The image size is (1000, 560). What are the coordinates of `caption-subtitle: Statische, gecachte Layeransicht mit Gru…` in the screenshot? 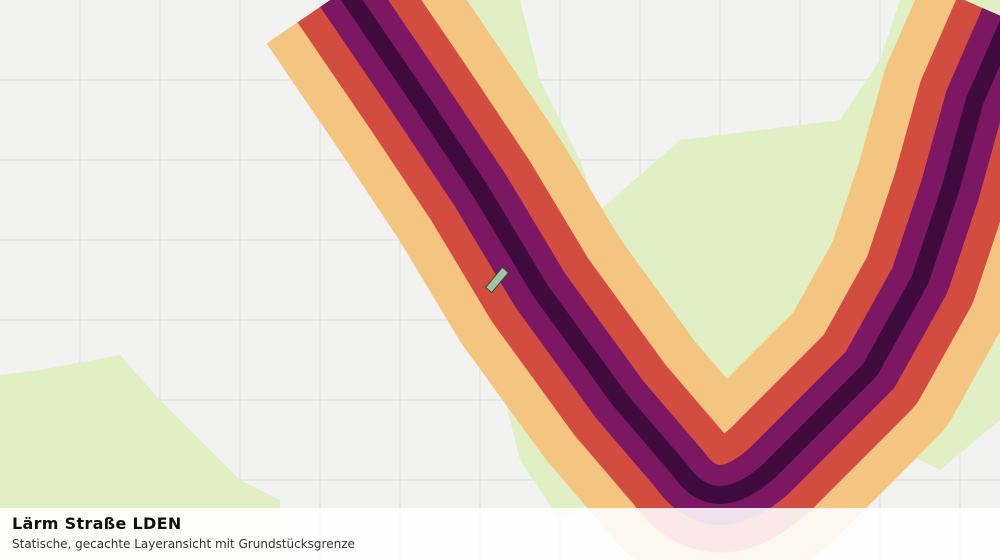 It's located at (183, 544).